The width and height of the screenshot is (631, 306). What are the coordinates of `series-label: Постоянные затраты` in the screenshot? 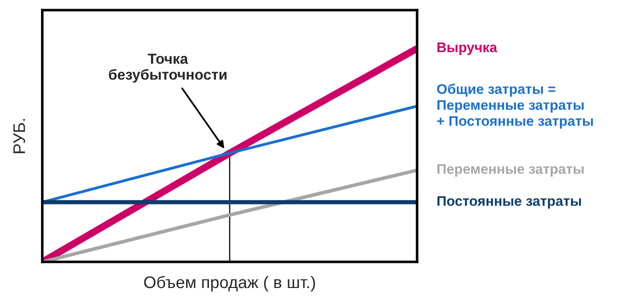 It's located at (509, 202).